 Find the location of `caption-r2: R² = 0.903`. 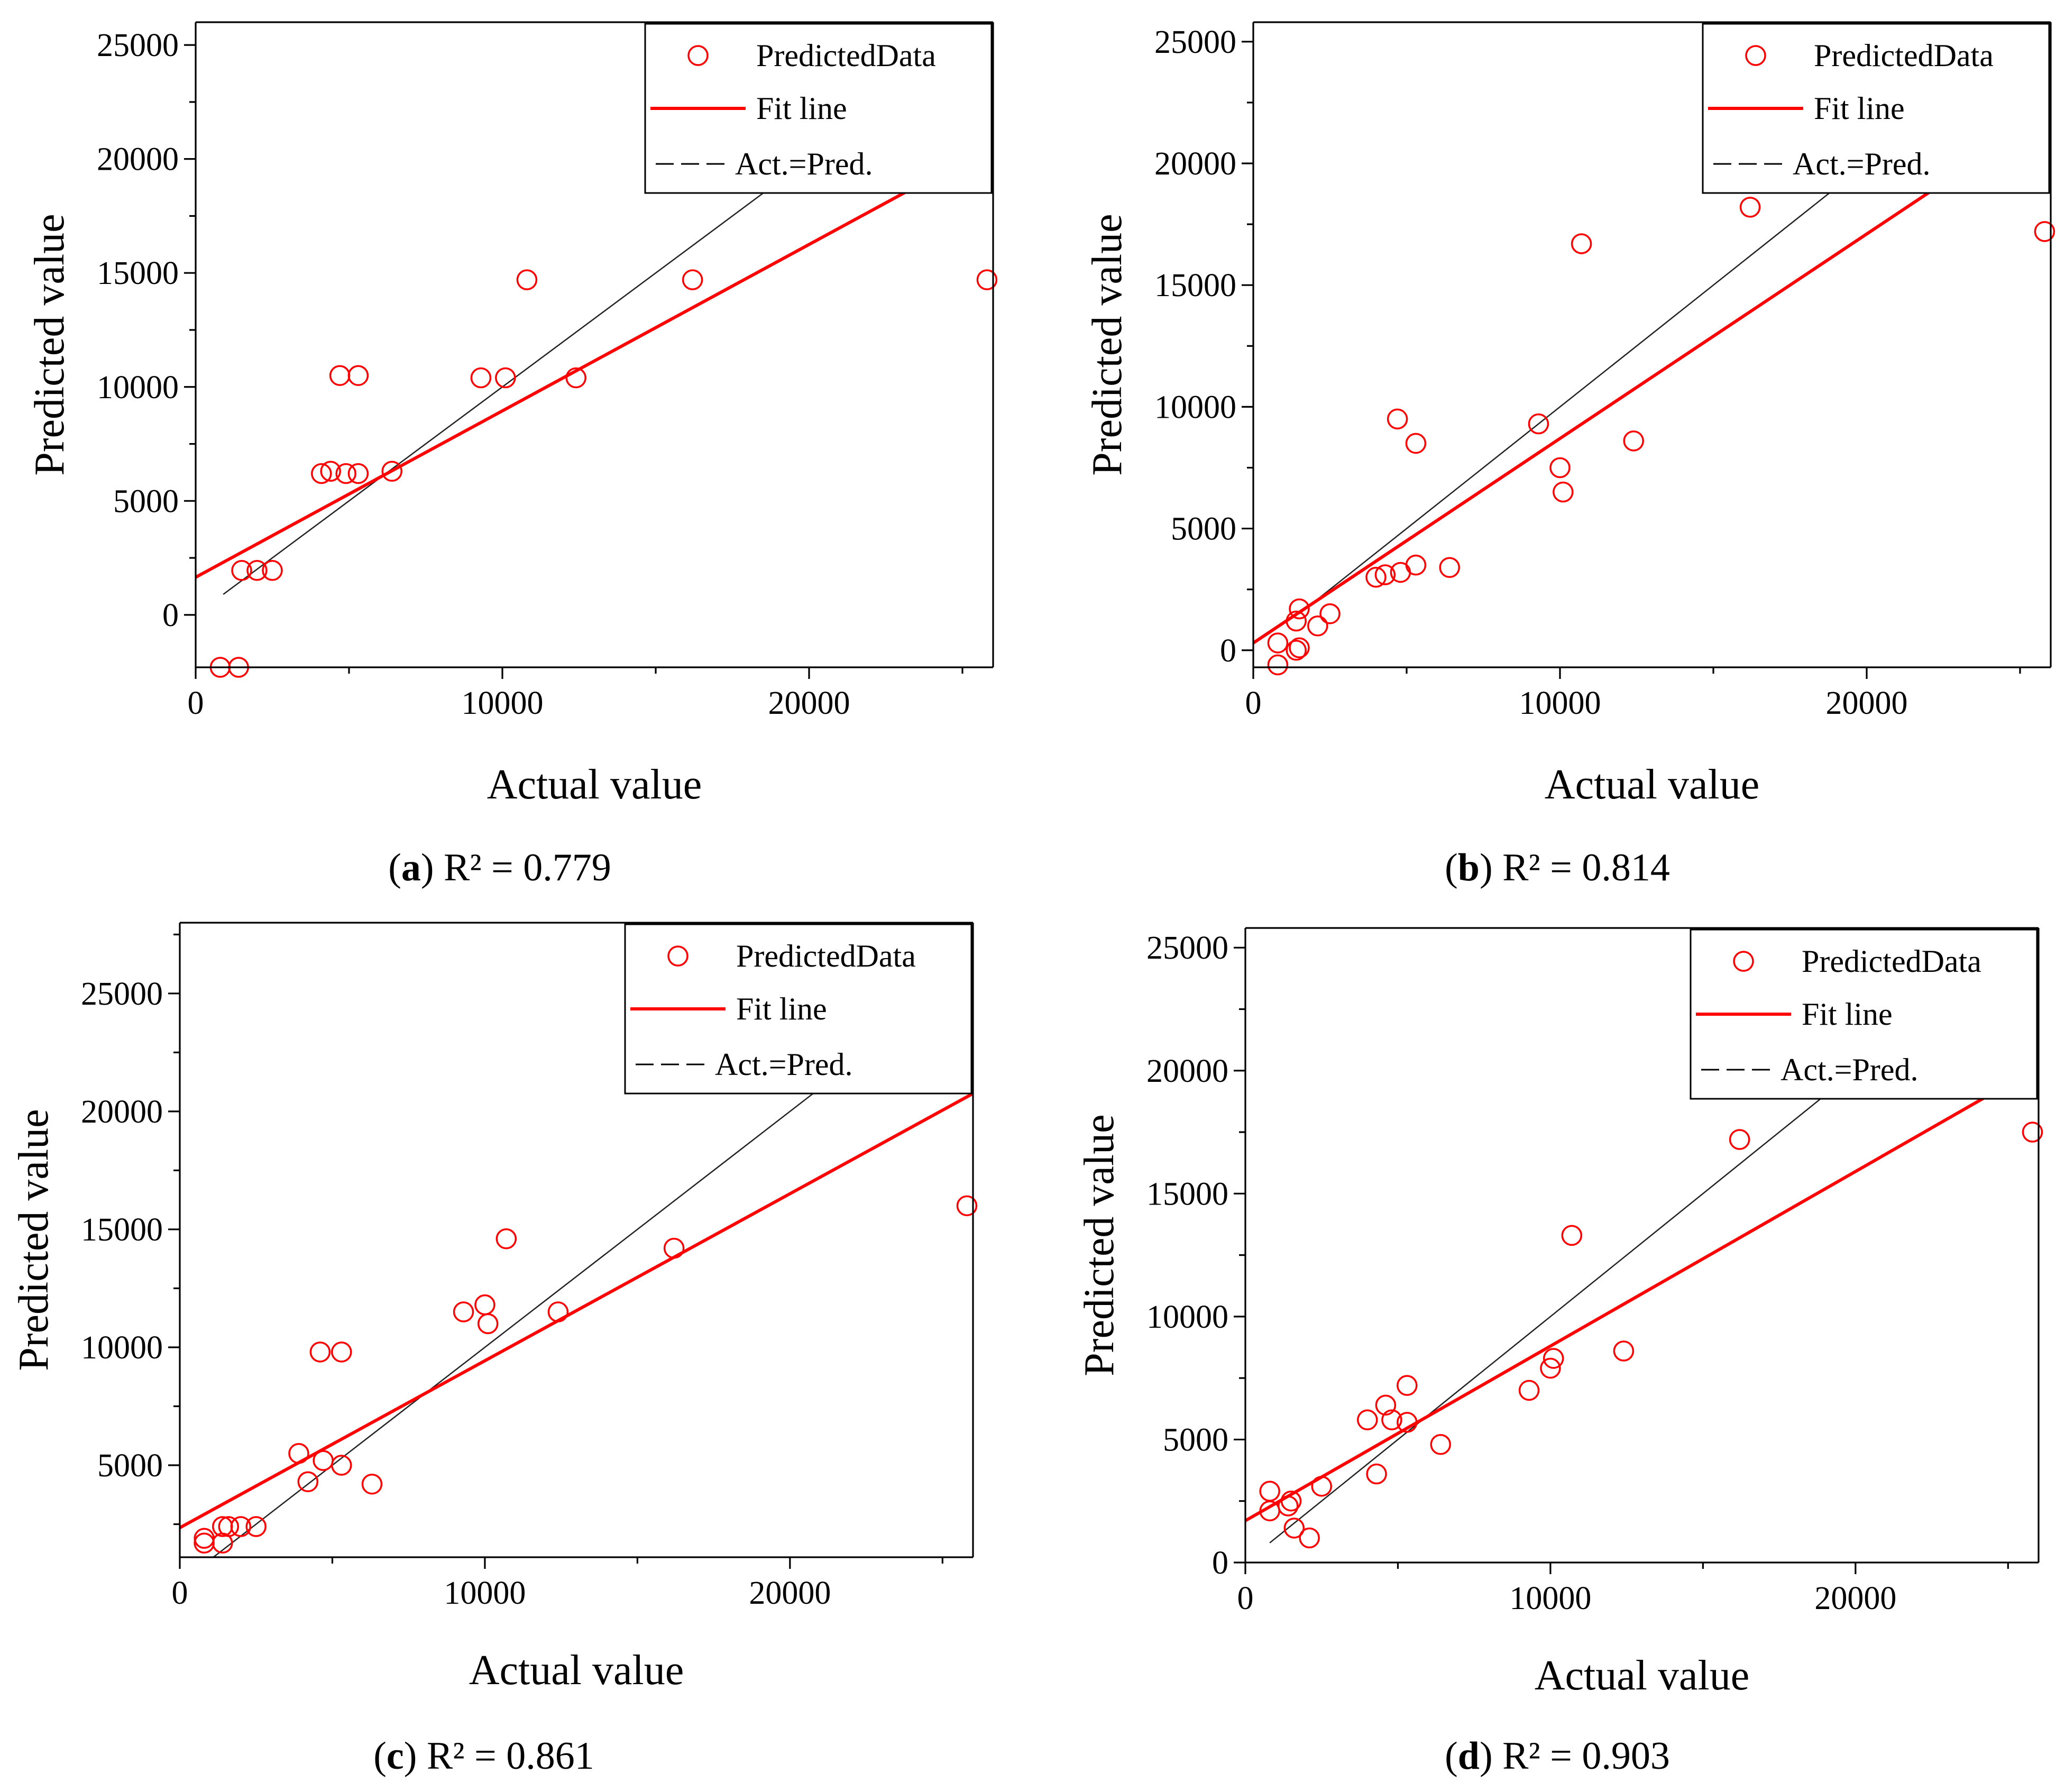

caption-r2: R² = 0.903 is located at coordinates (1581, 1756).